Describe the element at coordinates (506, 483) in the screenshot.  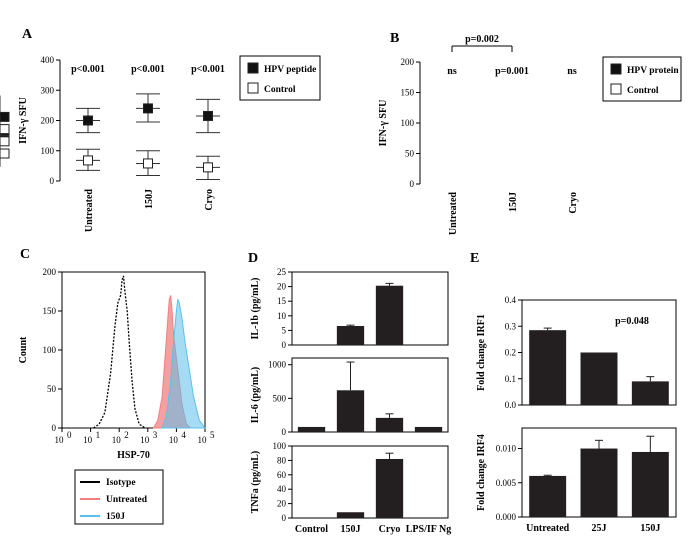
I see `y-tick-label: 0.005` at that location.